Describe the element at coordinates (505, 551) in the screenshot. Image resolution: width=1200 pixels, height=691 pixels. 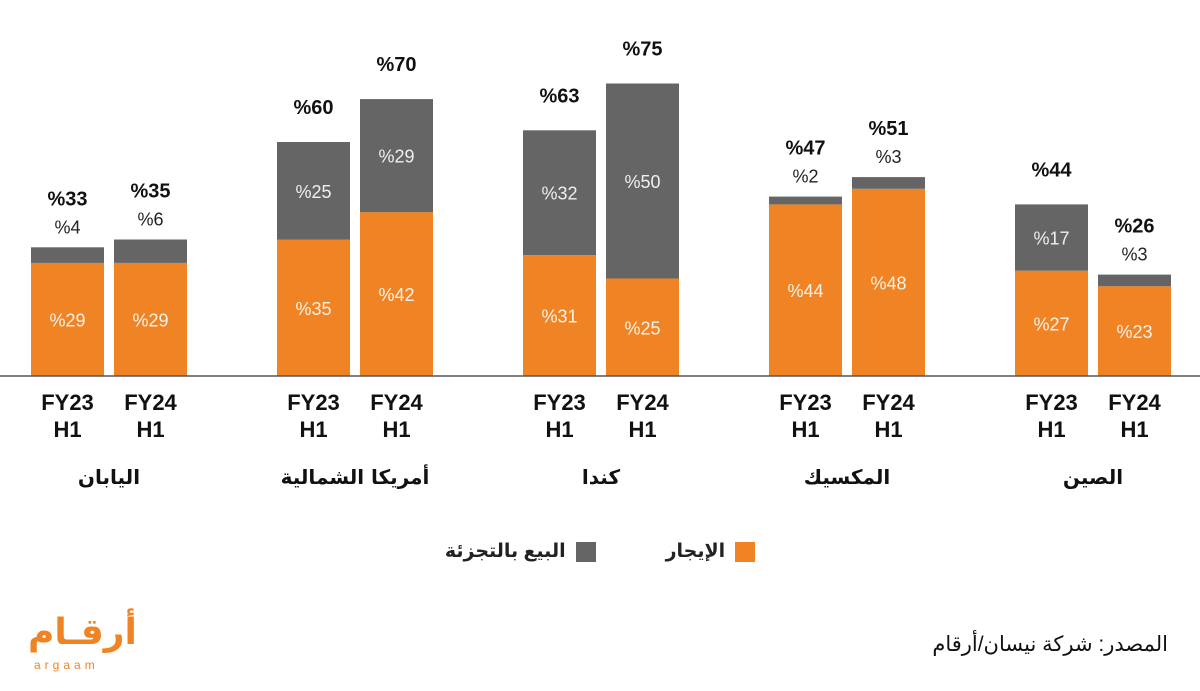
I see `legend-label-retail: البيع بالتجزئة` at that location.